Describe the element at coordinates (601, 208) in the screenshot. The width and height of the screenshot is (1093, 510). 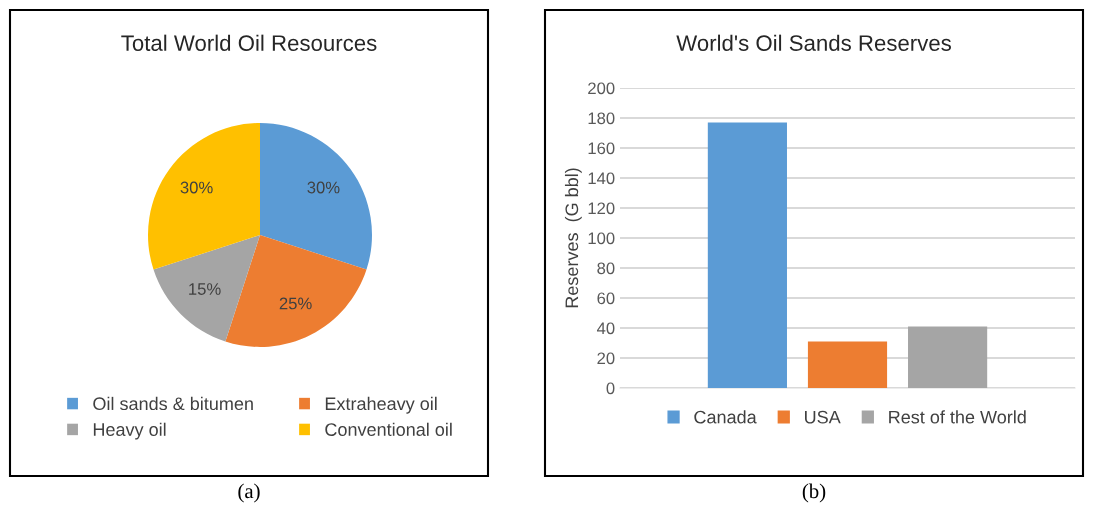
I see `y-tick-label: 120` at that location.